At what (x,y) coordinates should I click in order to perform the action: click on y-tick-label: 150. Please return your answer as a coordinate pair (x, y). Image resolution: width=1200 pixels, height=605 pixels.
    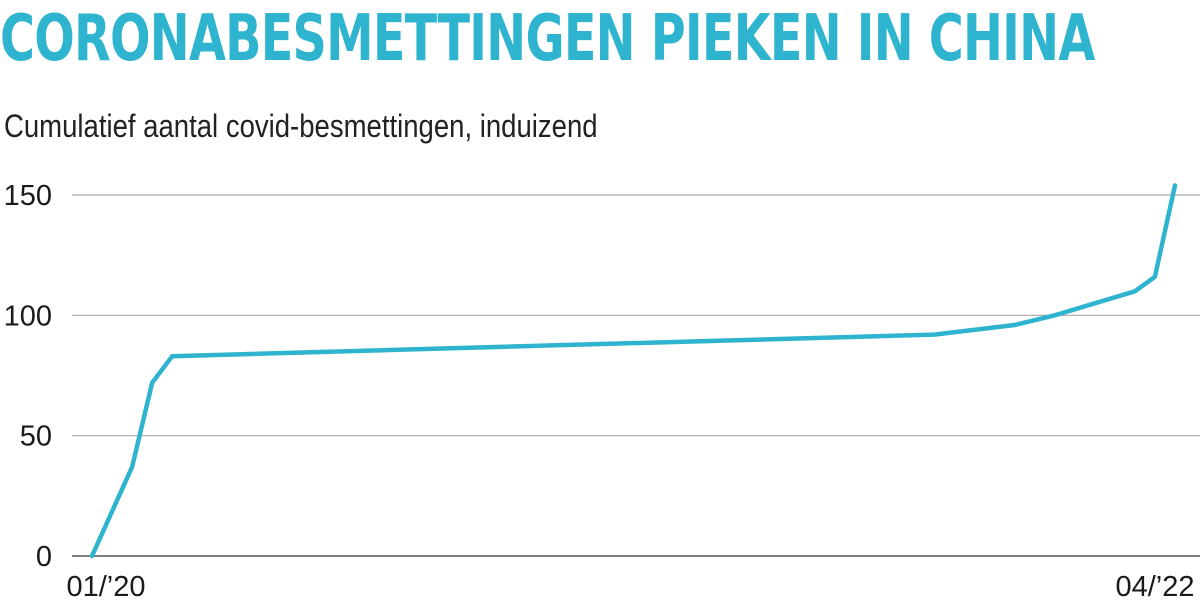
    Looking at the image, I should click on (28, 196).